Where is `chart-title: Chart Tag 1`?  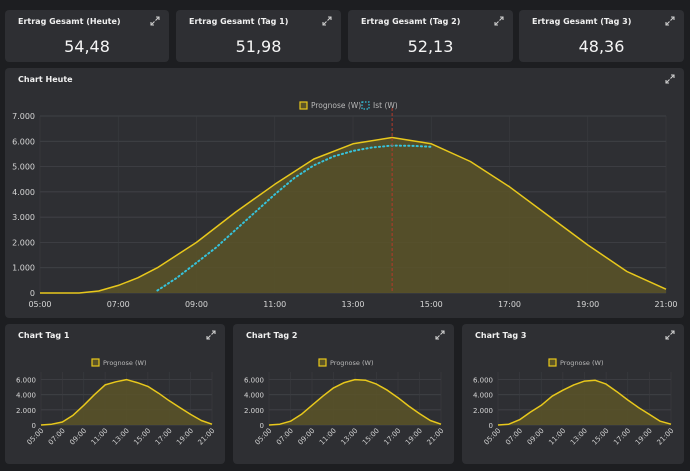 chart-title: Chart Tag 1 is located at coordinates (44, 335).